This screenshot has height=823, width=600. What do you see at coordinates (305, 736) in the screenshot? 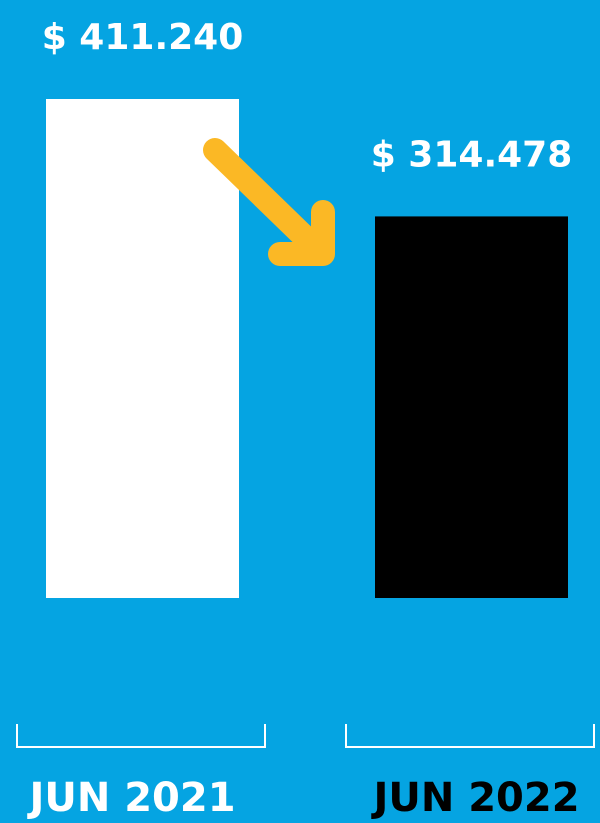
I see `brackets` at bounding box center [305, 736].